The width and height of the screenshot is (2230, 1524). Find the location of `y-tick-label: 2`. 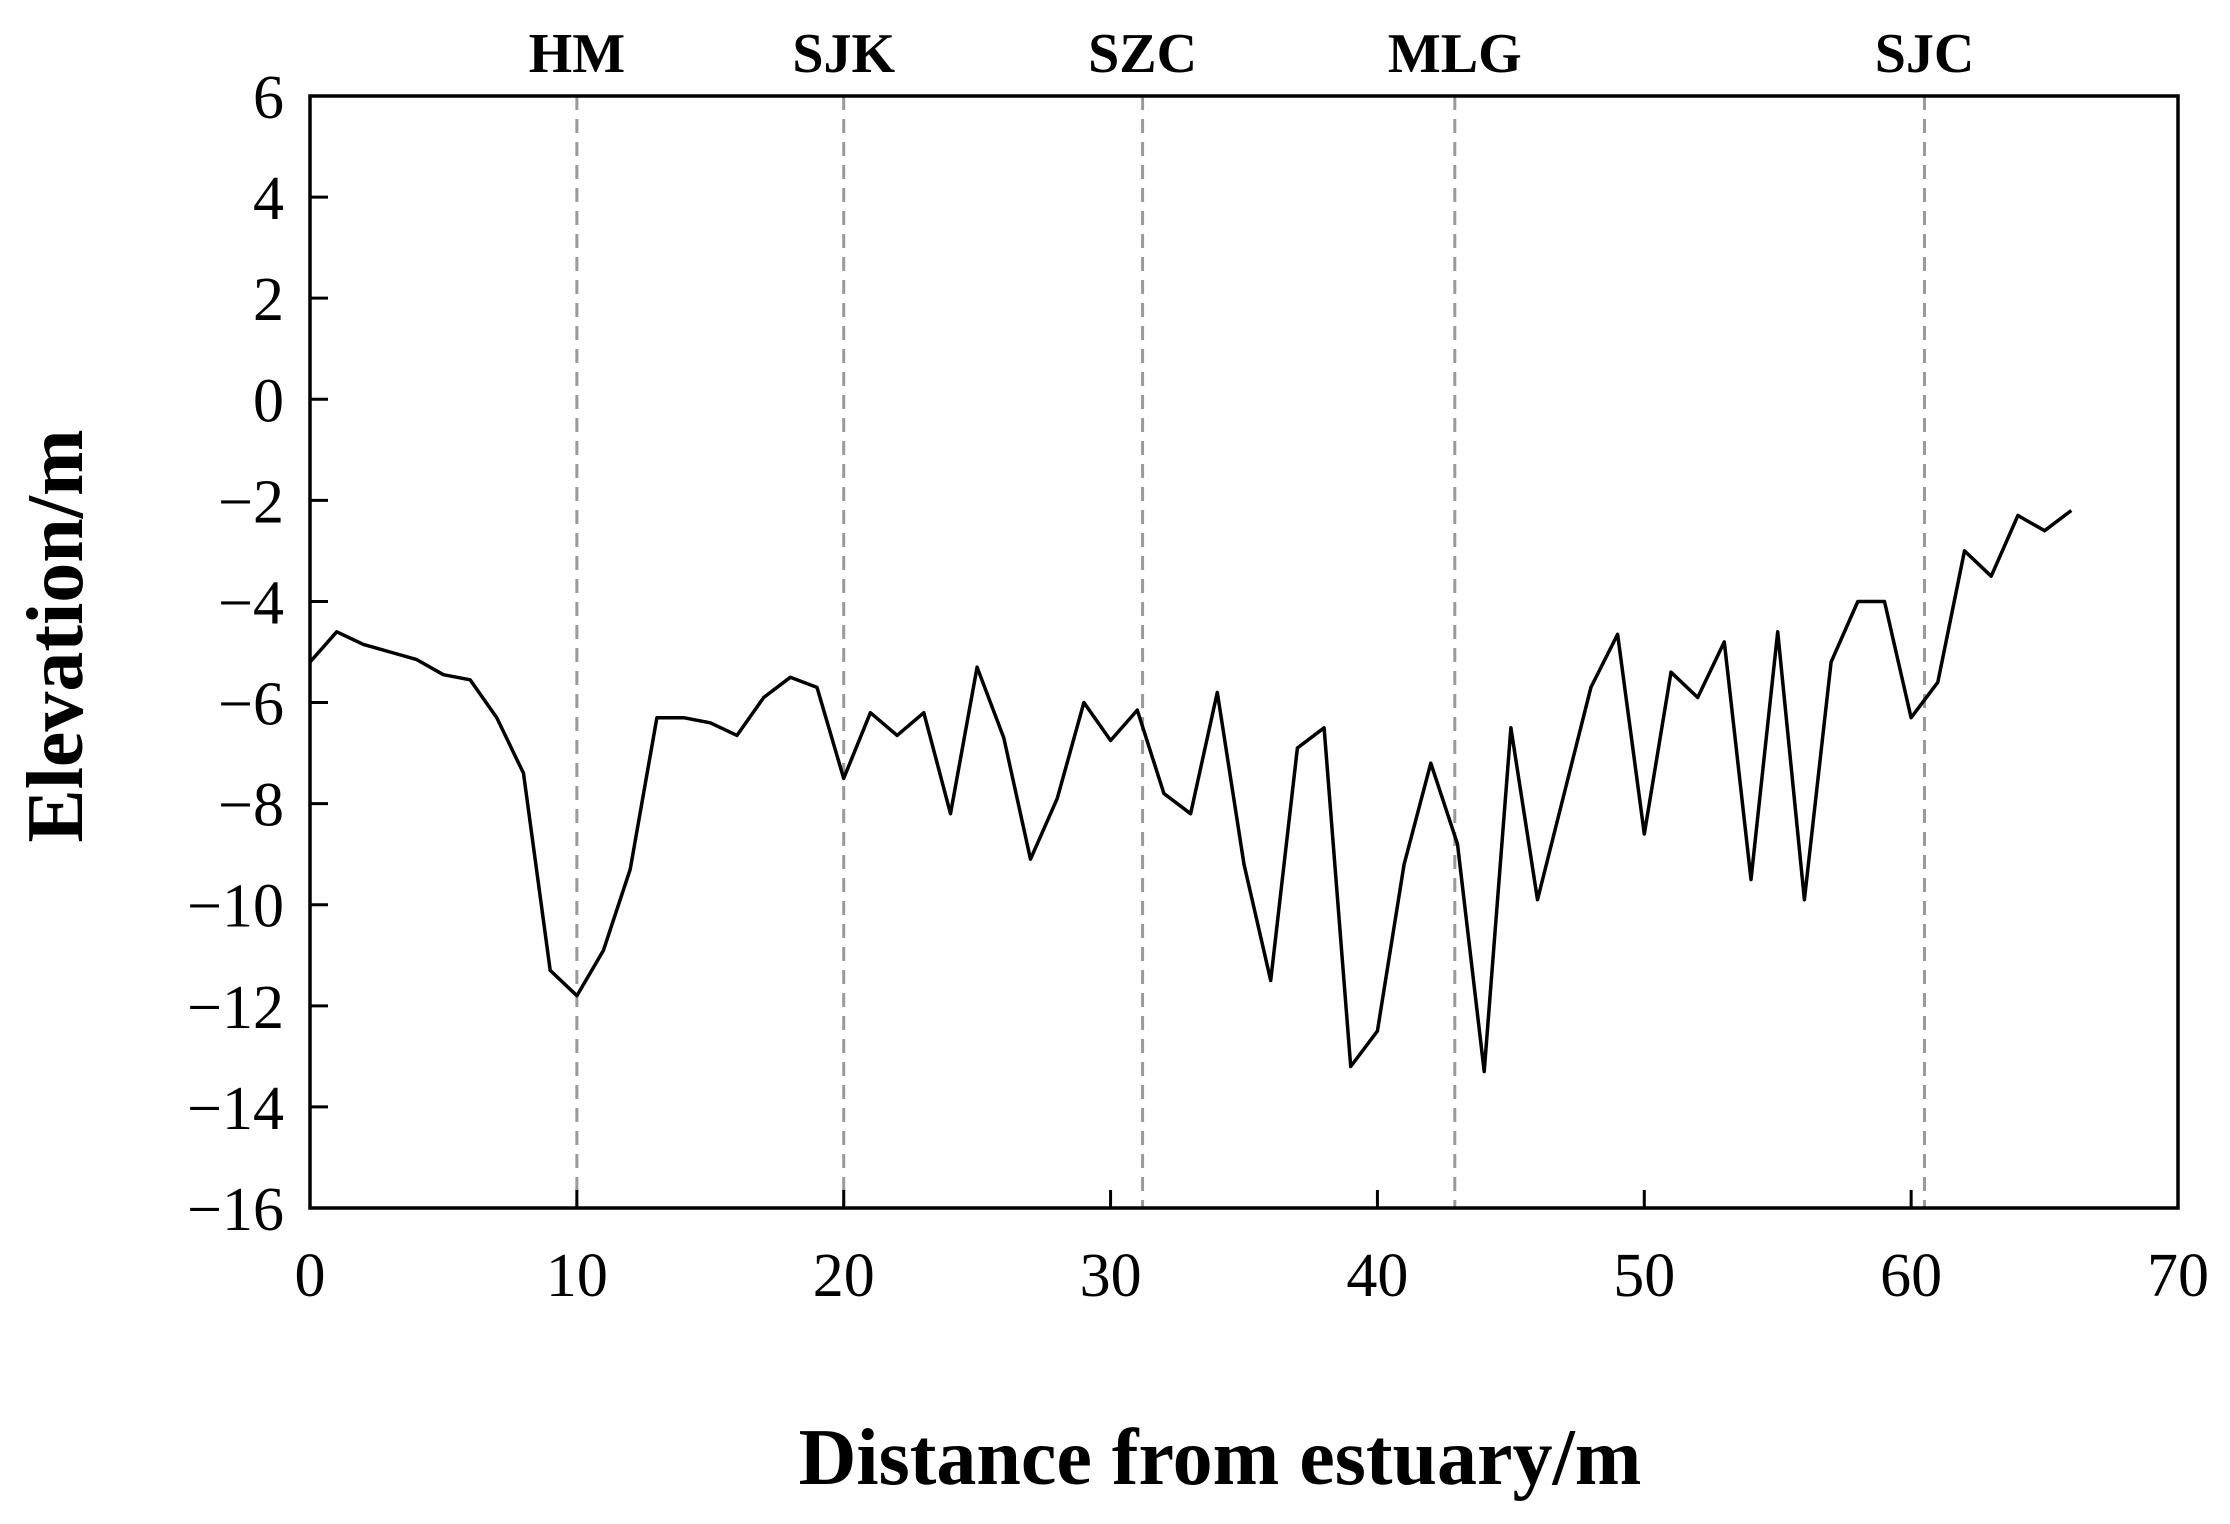

y-tick-label: 2 is located at coordinates (268, 300).